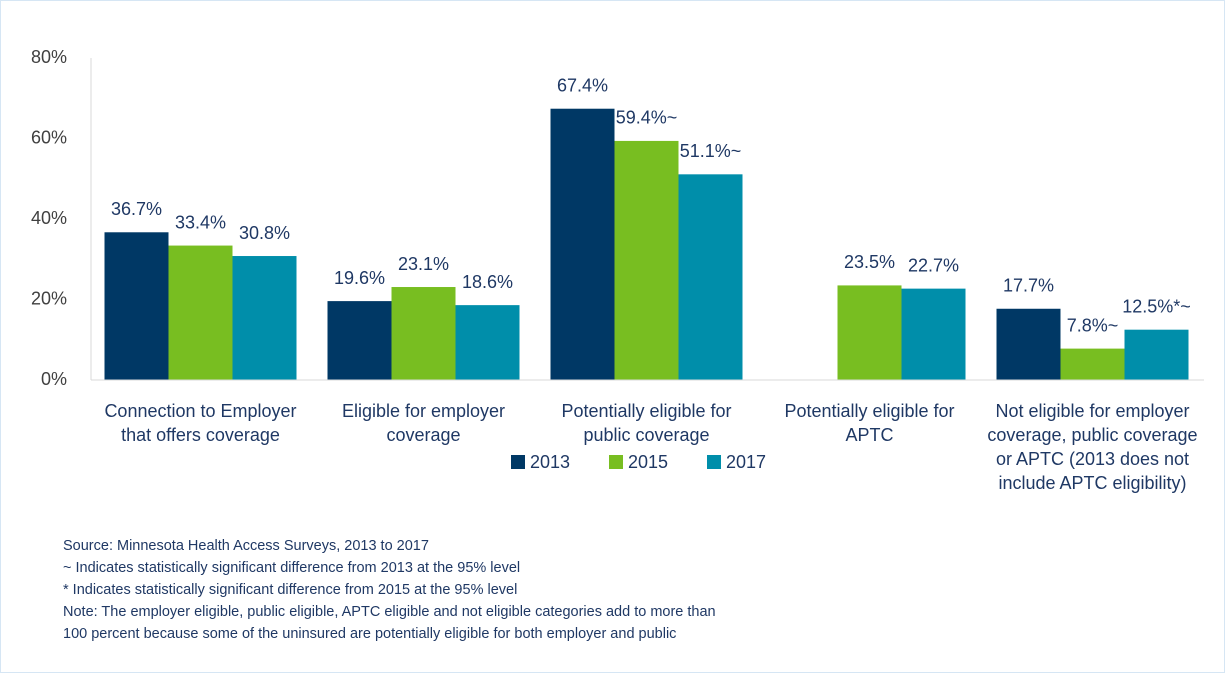 The image size is (1225, 673). Describe the element at coordinates (746, 462) in the screenshot. I see `legend-label: 2017` at that location.